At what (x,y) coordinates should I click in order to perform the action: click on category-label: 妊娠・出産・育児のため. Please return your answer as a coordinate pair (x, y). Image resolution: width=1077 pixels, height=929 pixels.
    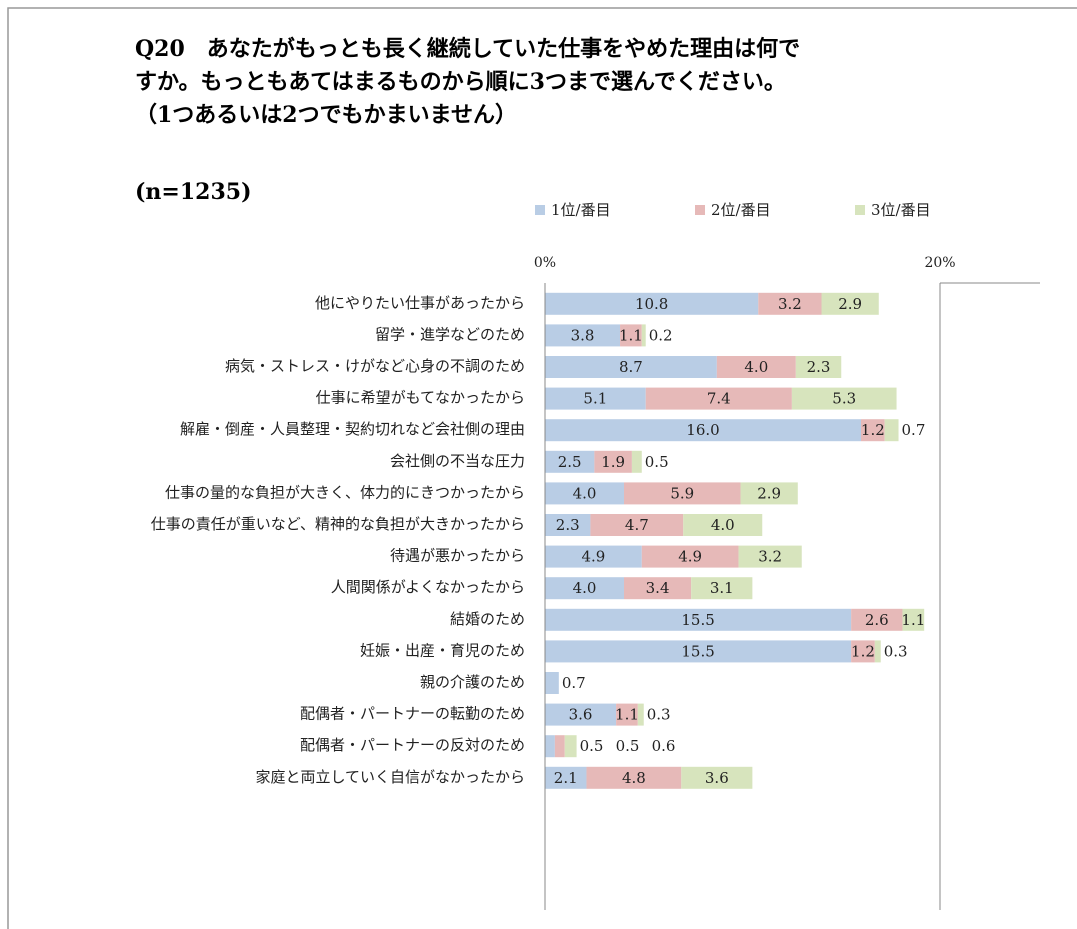
    Looking at the image, I should click on (442, 650).